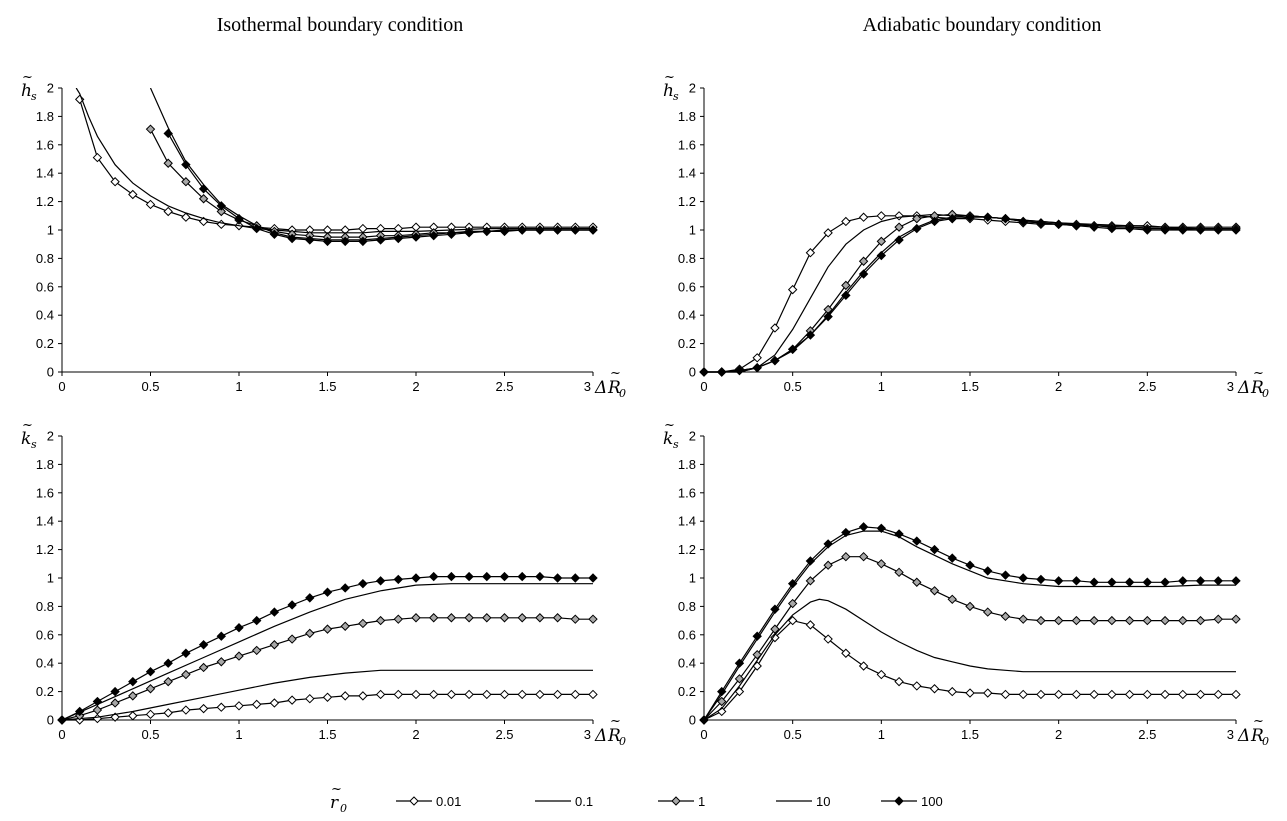 The height and width of the screenshot is (821, 1287). I want to click on y-tick-label: 1.2, so click(45, 201).